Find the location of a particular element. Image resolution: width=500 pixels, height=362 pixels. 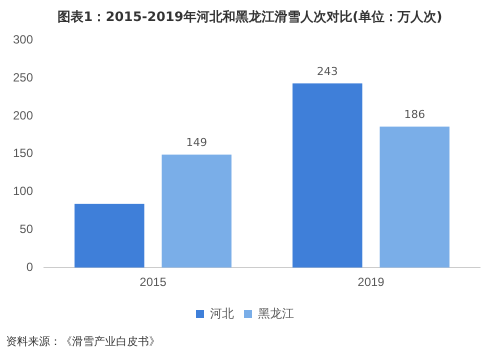

legend-label: 河北 is located at coordinates (222, 313).